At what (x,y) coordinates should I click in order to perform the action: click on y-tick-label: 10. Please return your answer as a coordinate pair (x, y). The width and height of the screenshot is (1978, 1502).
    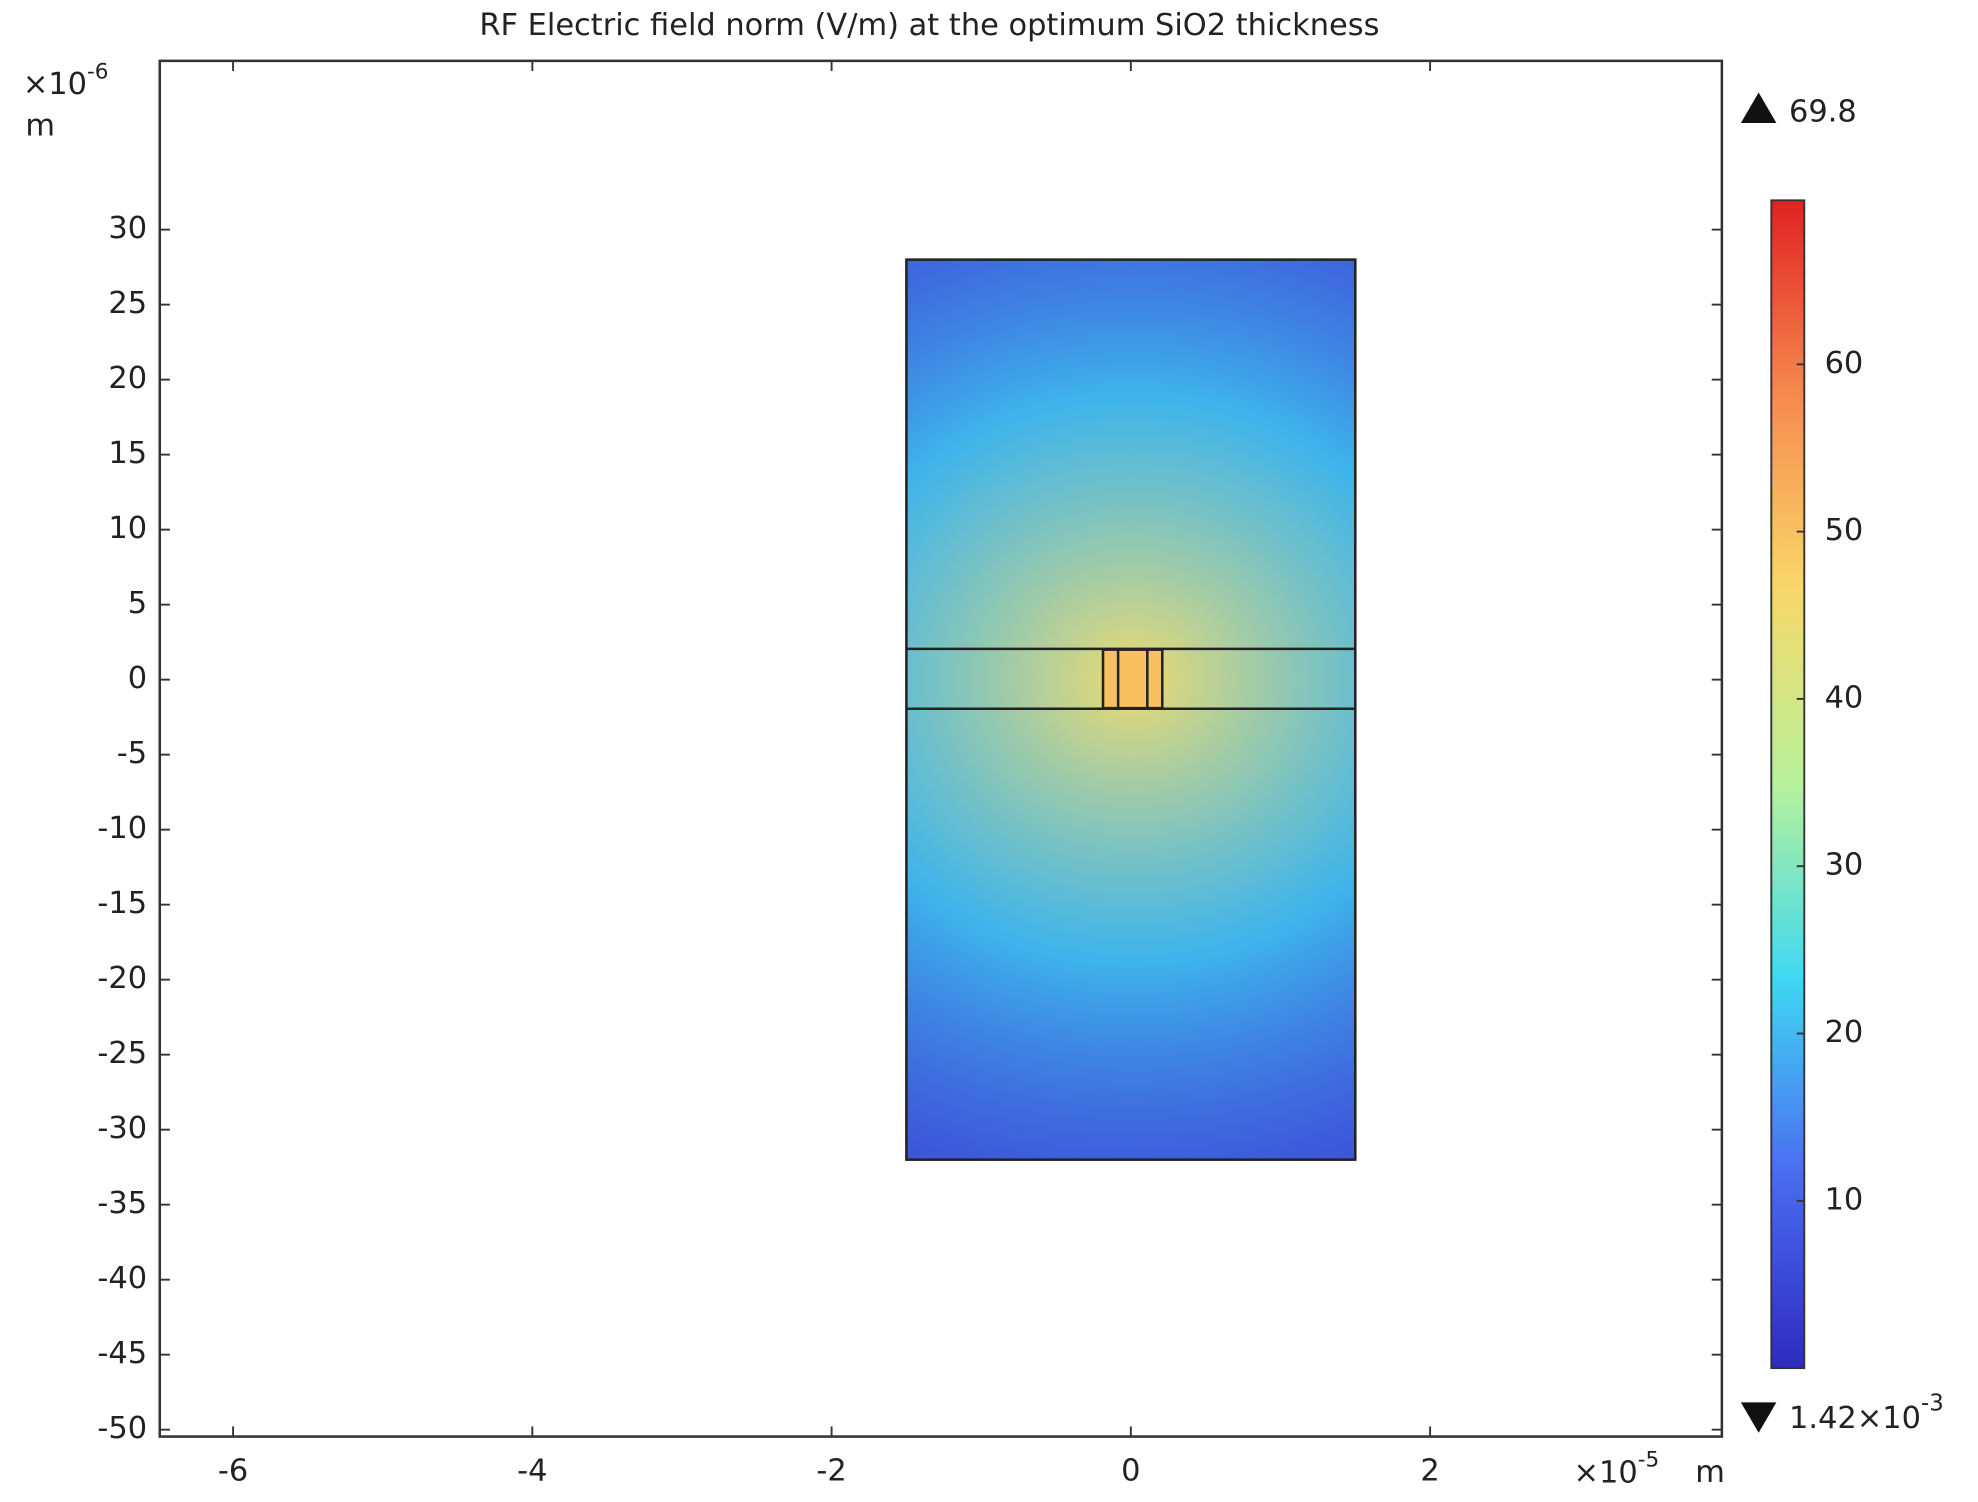
    Looking at the image, I should click on (127, 528).